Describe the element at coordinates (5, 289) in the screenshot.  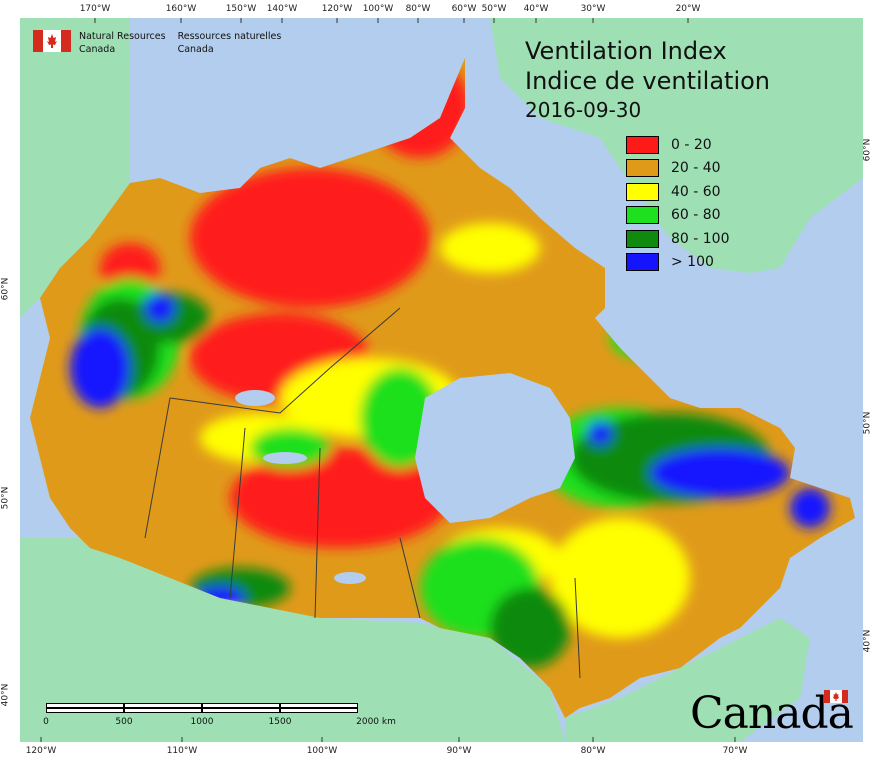
I see `tick-left-label: 60°N` at that location.